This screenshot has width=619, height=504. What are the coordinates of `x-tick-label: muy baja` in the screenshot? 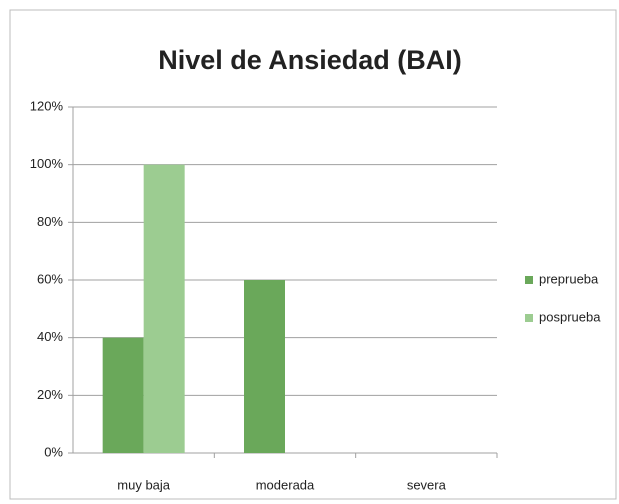 It's located at (144, 484).